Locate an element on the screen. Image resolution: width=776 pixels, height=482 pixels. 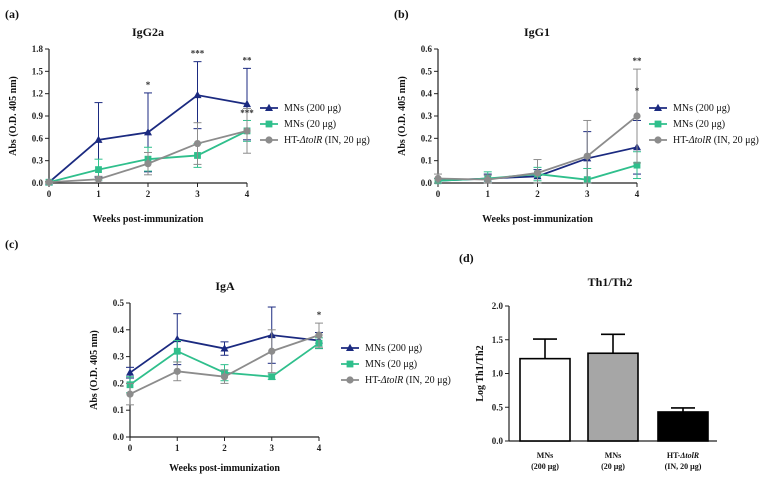
chart-title: Th1/Th2 is located at coordinates (610, 282).